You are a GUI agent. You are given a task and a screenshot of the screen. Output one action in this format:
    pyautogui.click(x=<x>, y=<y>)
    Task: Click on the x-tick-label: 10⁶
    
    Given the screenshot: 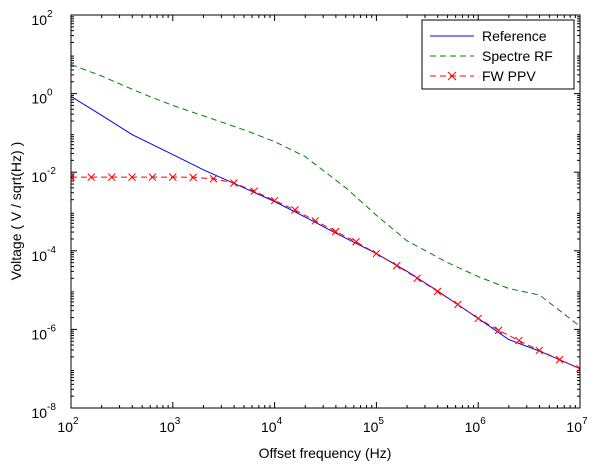 What is the action you would take?
    pyautogui.click(x=476, y=425)
    